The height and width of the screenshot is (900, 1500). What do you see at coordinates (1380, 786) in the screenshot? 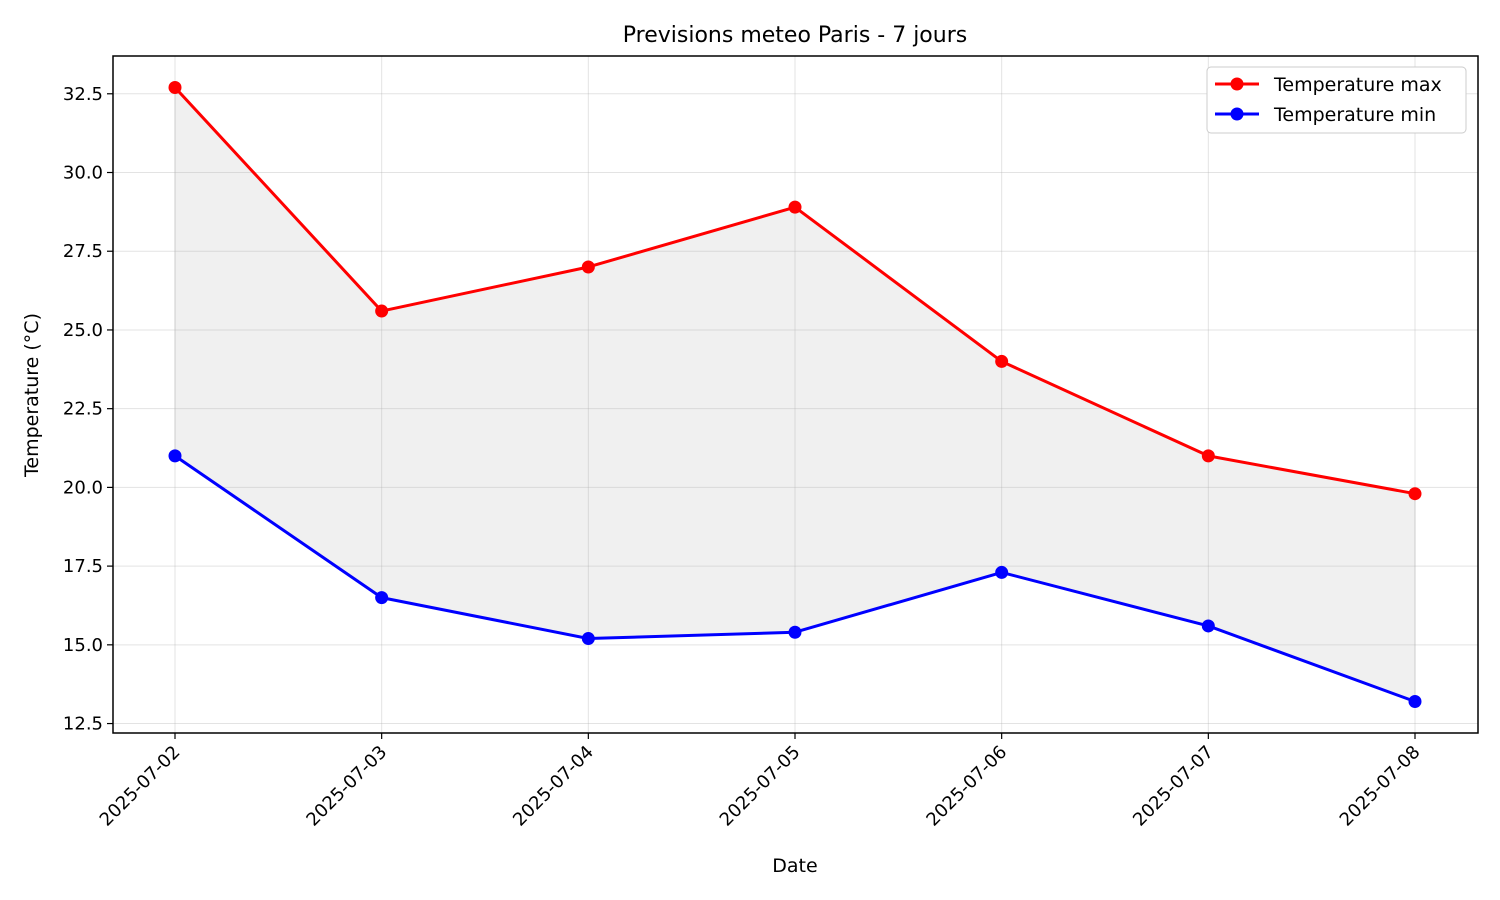
I see `x-tick-label: 2025-07-08` at bounding box center [1380, 786].